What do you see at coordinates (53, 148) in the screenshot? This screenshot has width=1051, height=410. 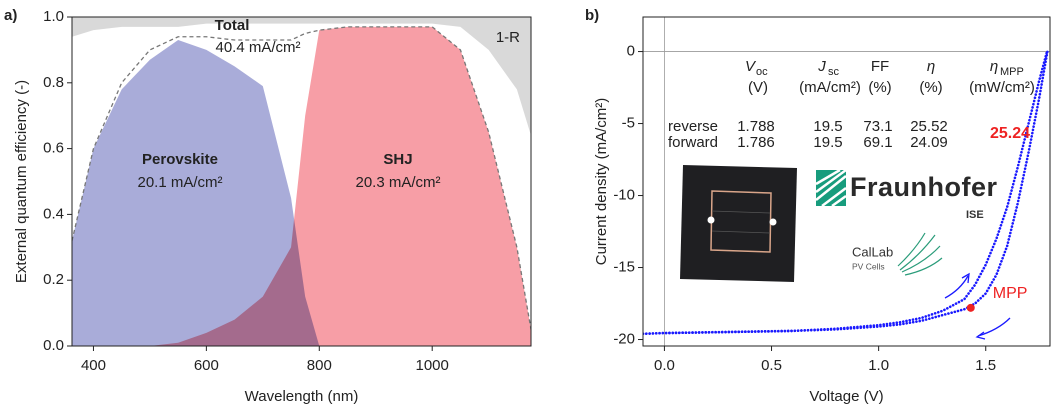 I see `y-tick-label: 0.6` at bounding box center [53, 148].